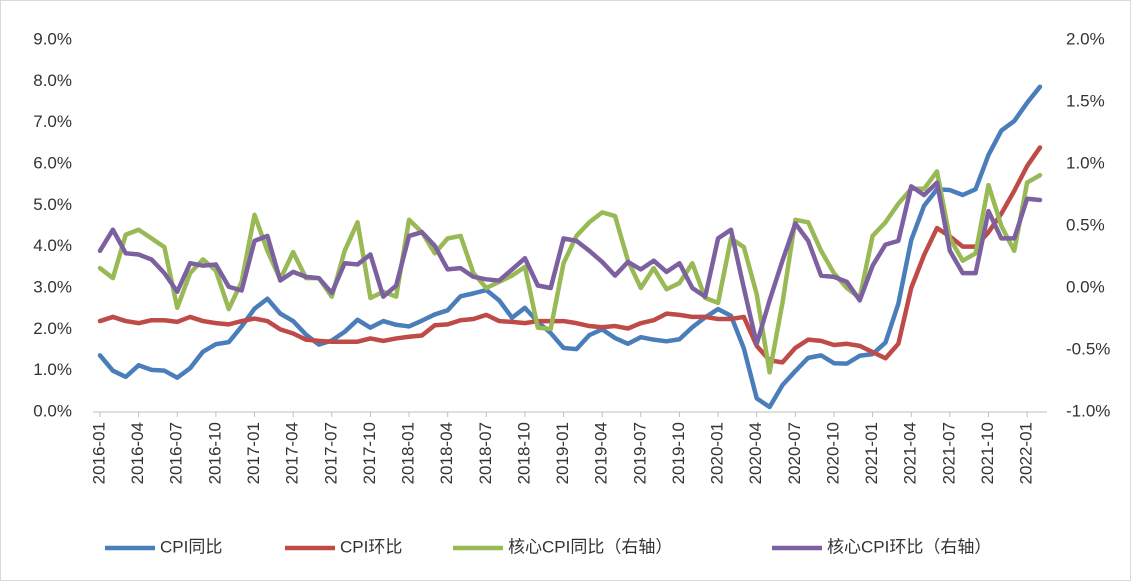  What do you see at coordinates (485, 453) in the screenshot?
I see `x-tick-label: 2018-07` at bounding box center [485, 453].